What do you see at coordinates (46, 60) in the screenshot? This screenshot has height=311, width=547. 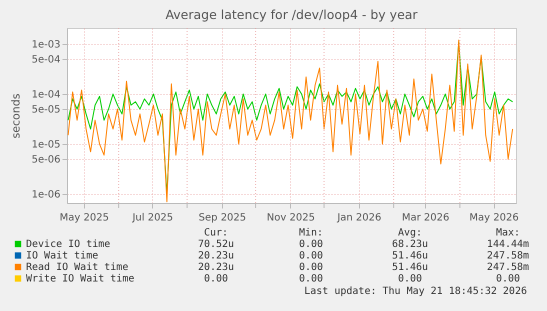 I see `y-tick-label: 5e-04` at bounding box center [46, 60].